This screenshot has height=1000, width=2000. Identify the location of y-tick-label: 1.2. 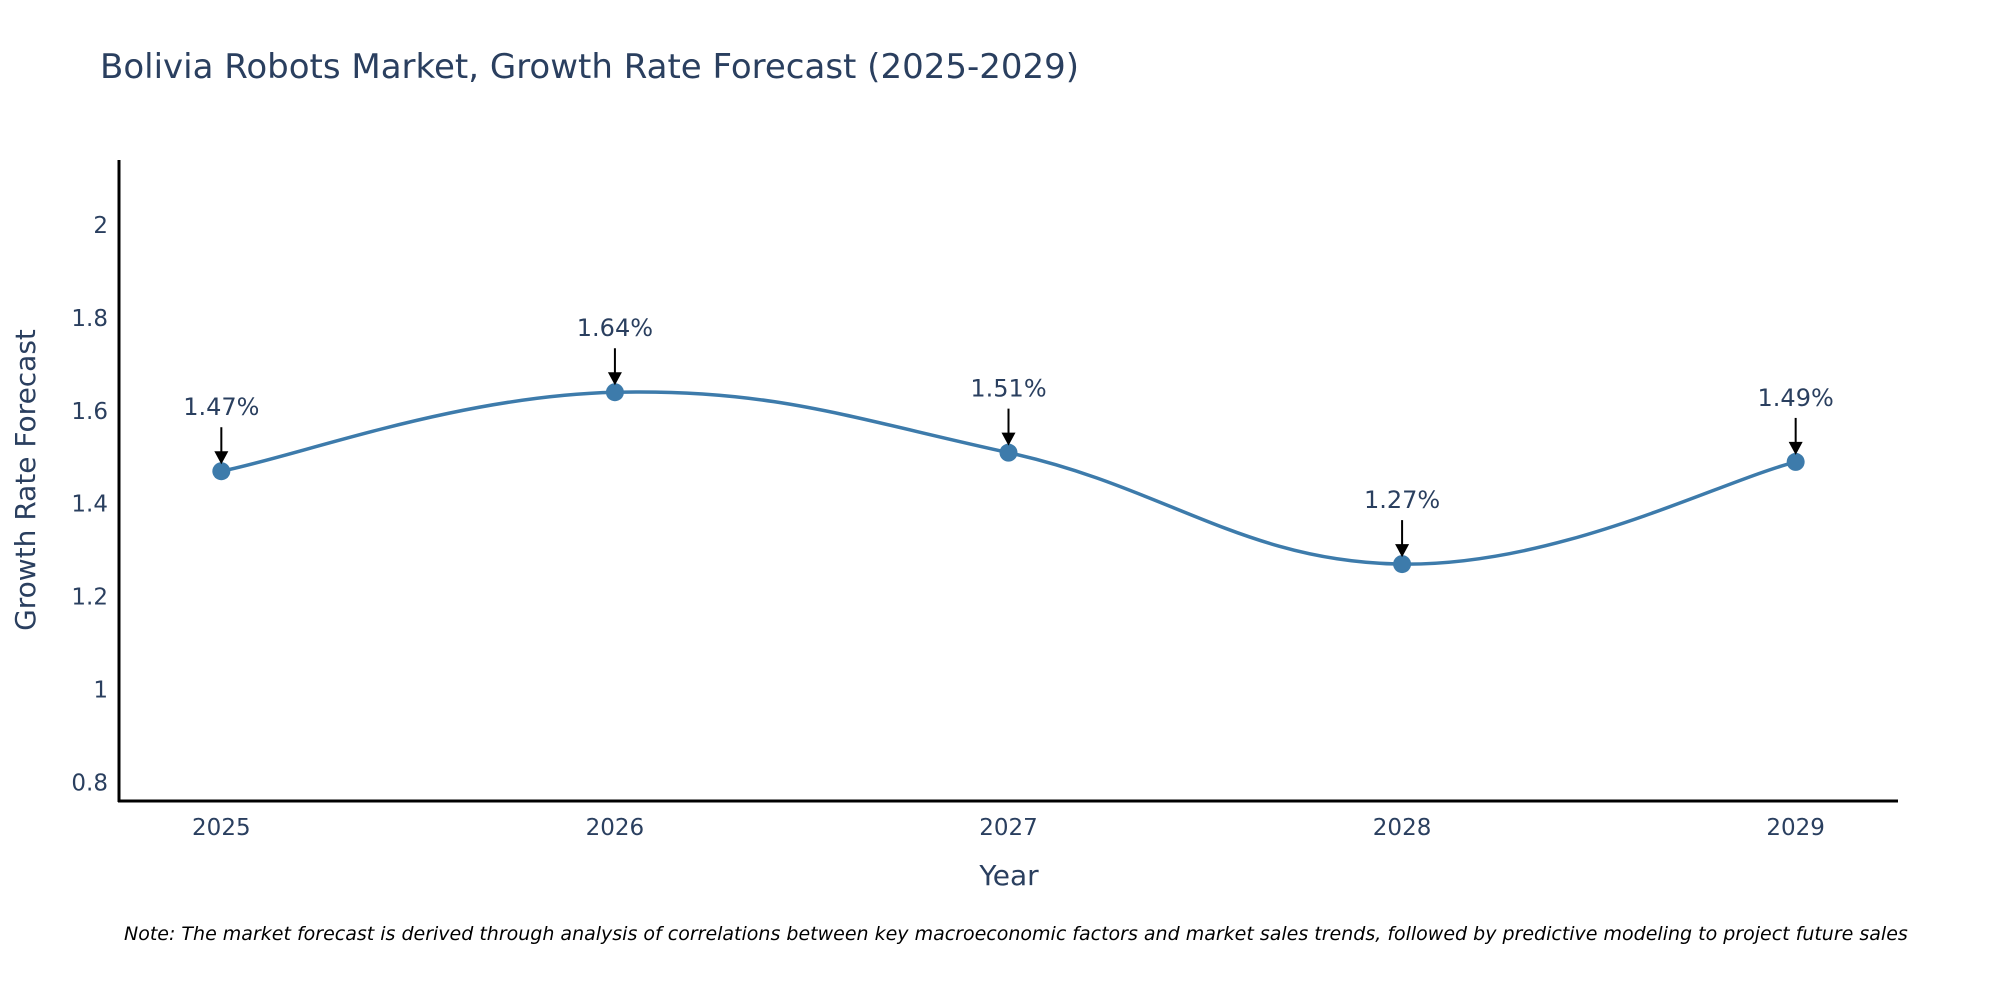
(89, 598).